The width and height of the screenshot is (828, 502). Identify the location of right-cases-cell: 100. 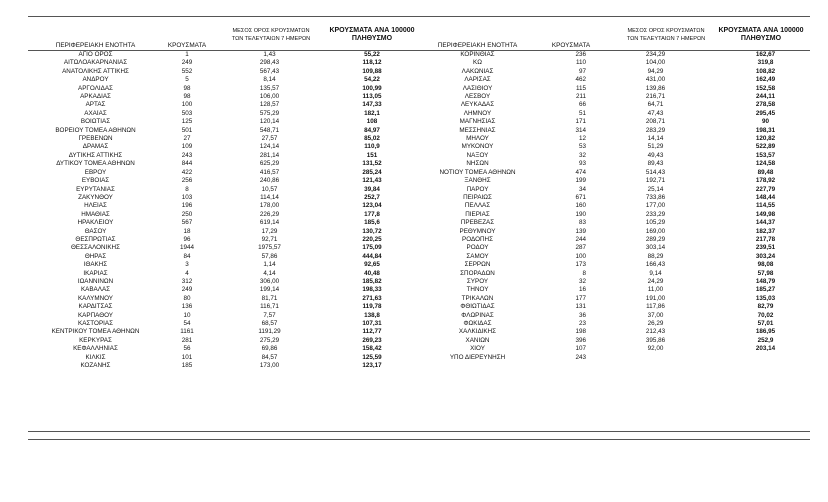
(580, 256).